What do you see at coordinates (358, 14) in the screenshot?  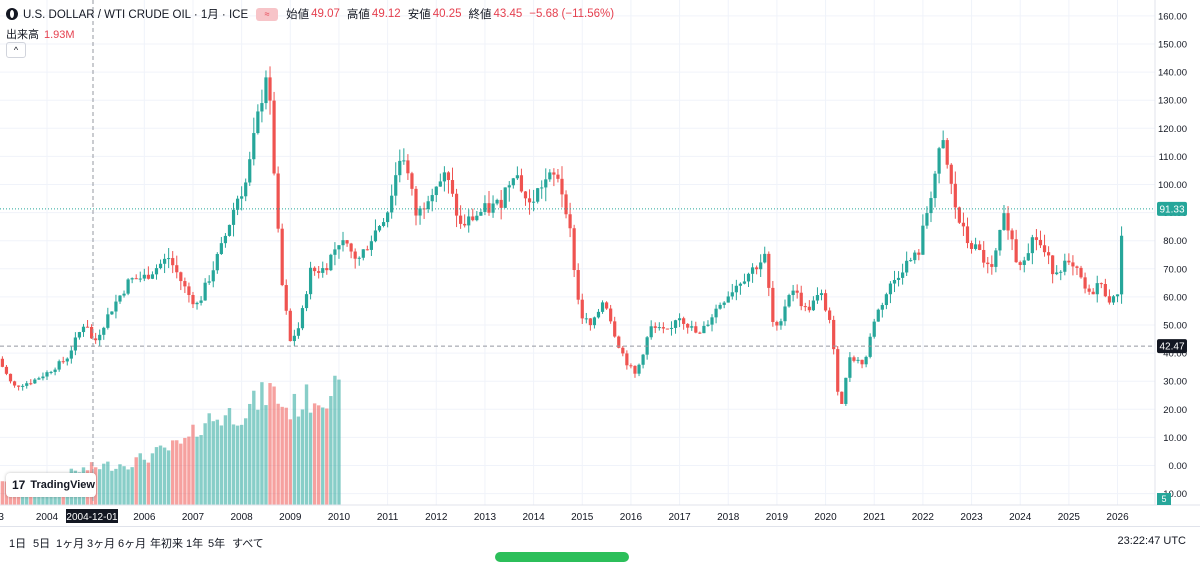 I see `high-label: 高値` at bounding box center [358, 14].